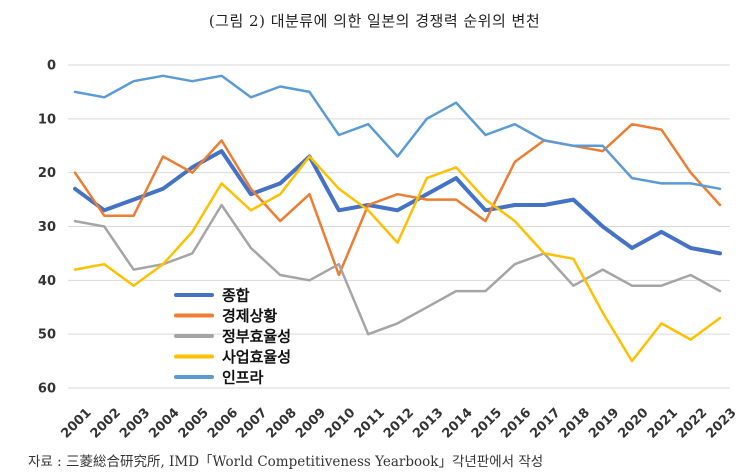 Image resolution: width=749 pixels, height=473 pixels. Describe the element at coordinates (47, 281) in the screenshot. I see `y-tick-label-40: 40` at that location.